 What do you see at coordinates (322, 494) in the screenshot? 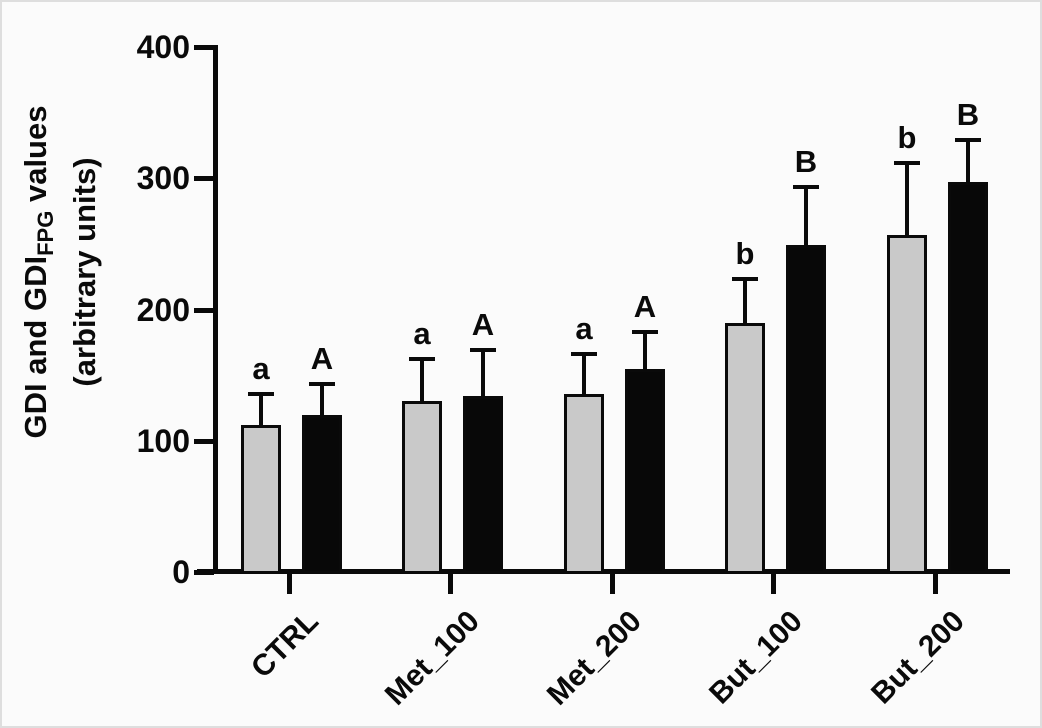
I see `bar-GDI_FPG-CTRL` at bounding box center [322, 494].